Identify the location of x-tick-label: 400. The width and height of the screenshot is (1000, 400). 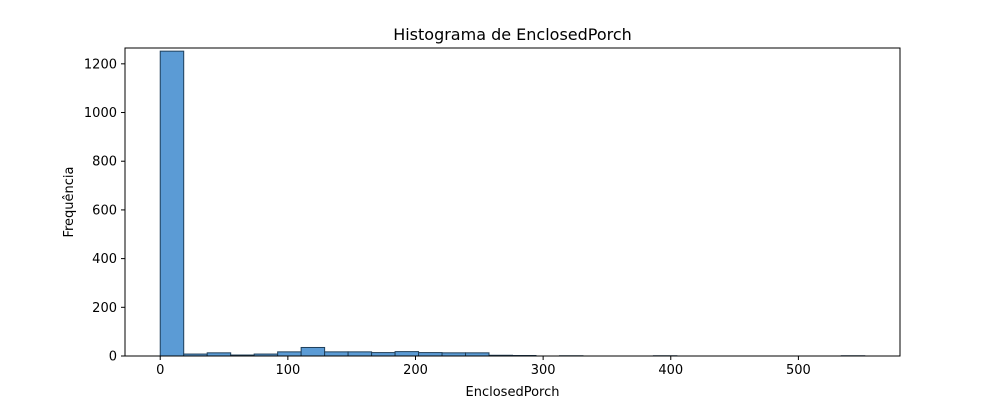
(670, 370).